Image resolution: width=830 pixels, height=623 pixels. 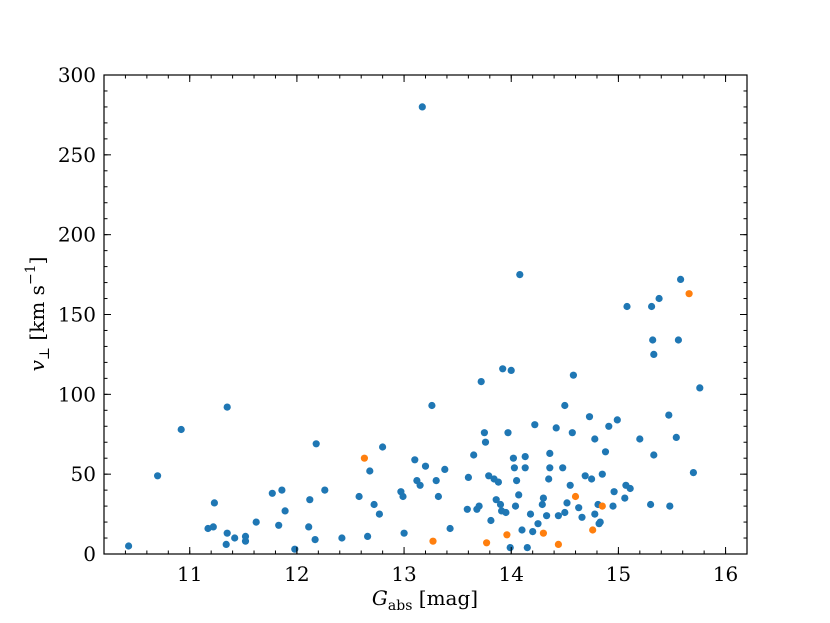 I want to click on x-tick-label: 14, so click(x=511, y=574).